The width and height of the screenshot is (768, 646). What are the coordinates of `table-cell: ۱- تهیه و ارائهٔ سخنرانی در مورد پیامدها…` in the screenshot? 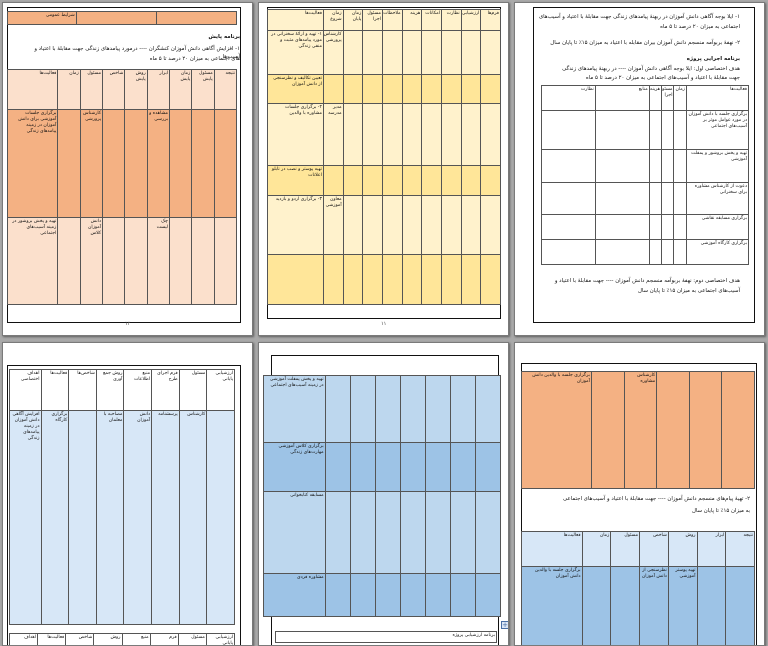 It's located at (295, 52).